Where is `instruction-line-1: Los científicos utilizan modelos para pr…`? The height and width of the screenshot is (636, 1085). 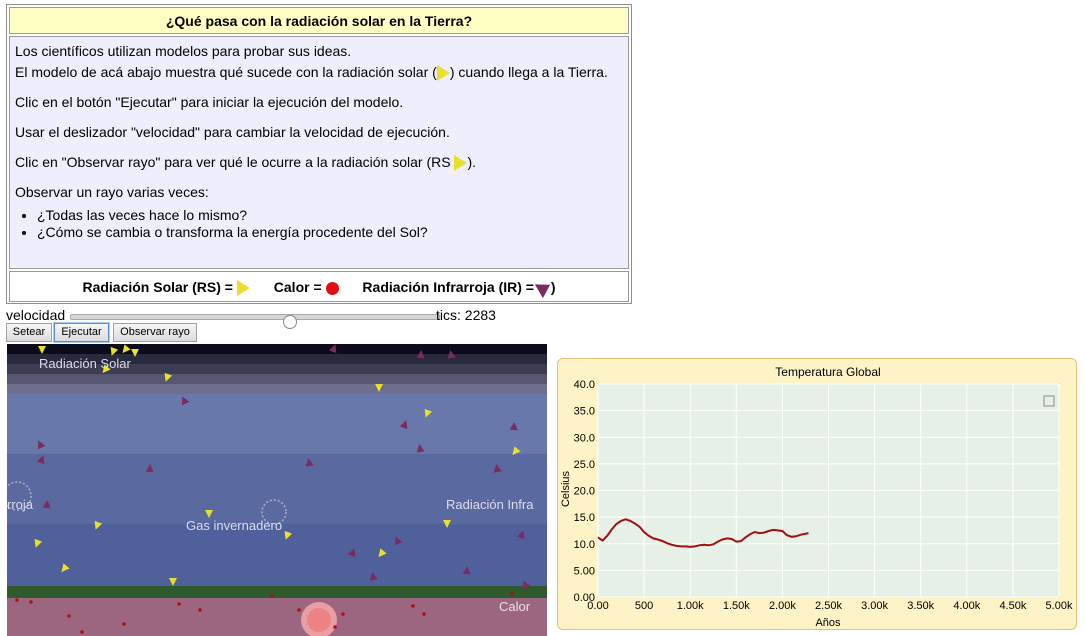 instruction-line-1: Los científicos utilizan modelos para pr… is located at coordinates (183, 51).